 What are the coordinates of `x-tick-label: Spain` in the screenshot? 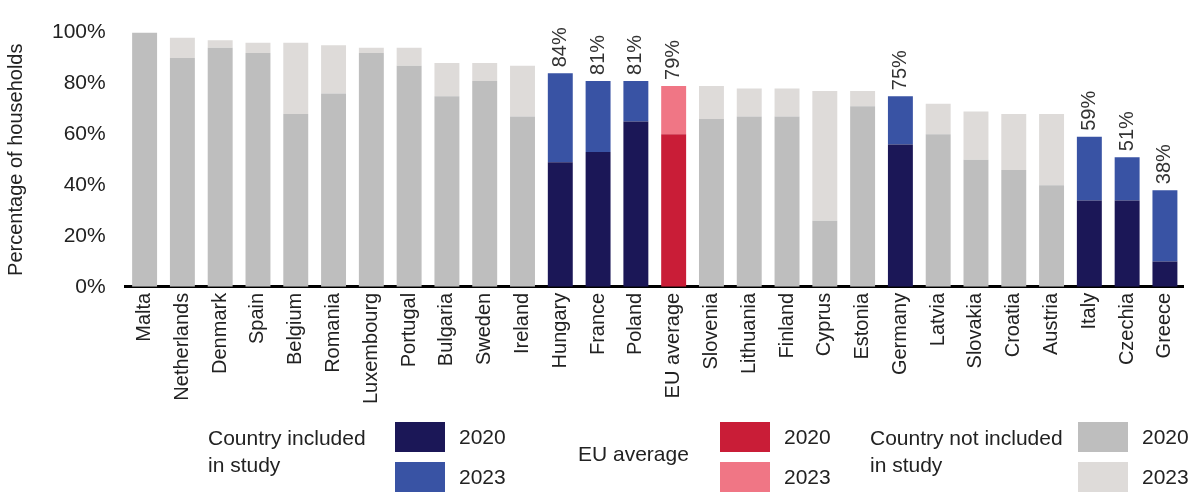 It's located at (256, 318).